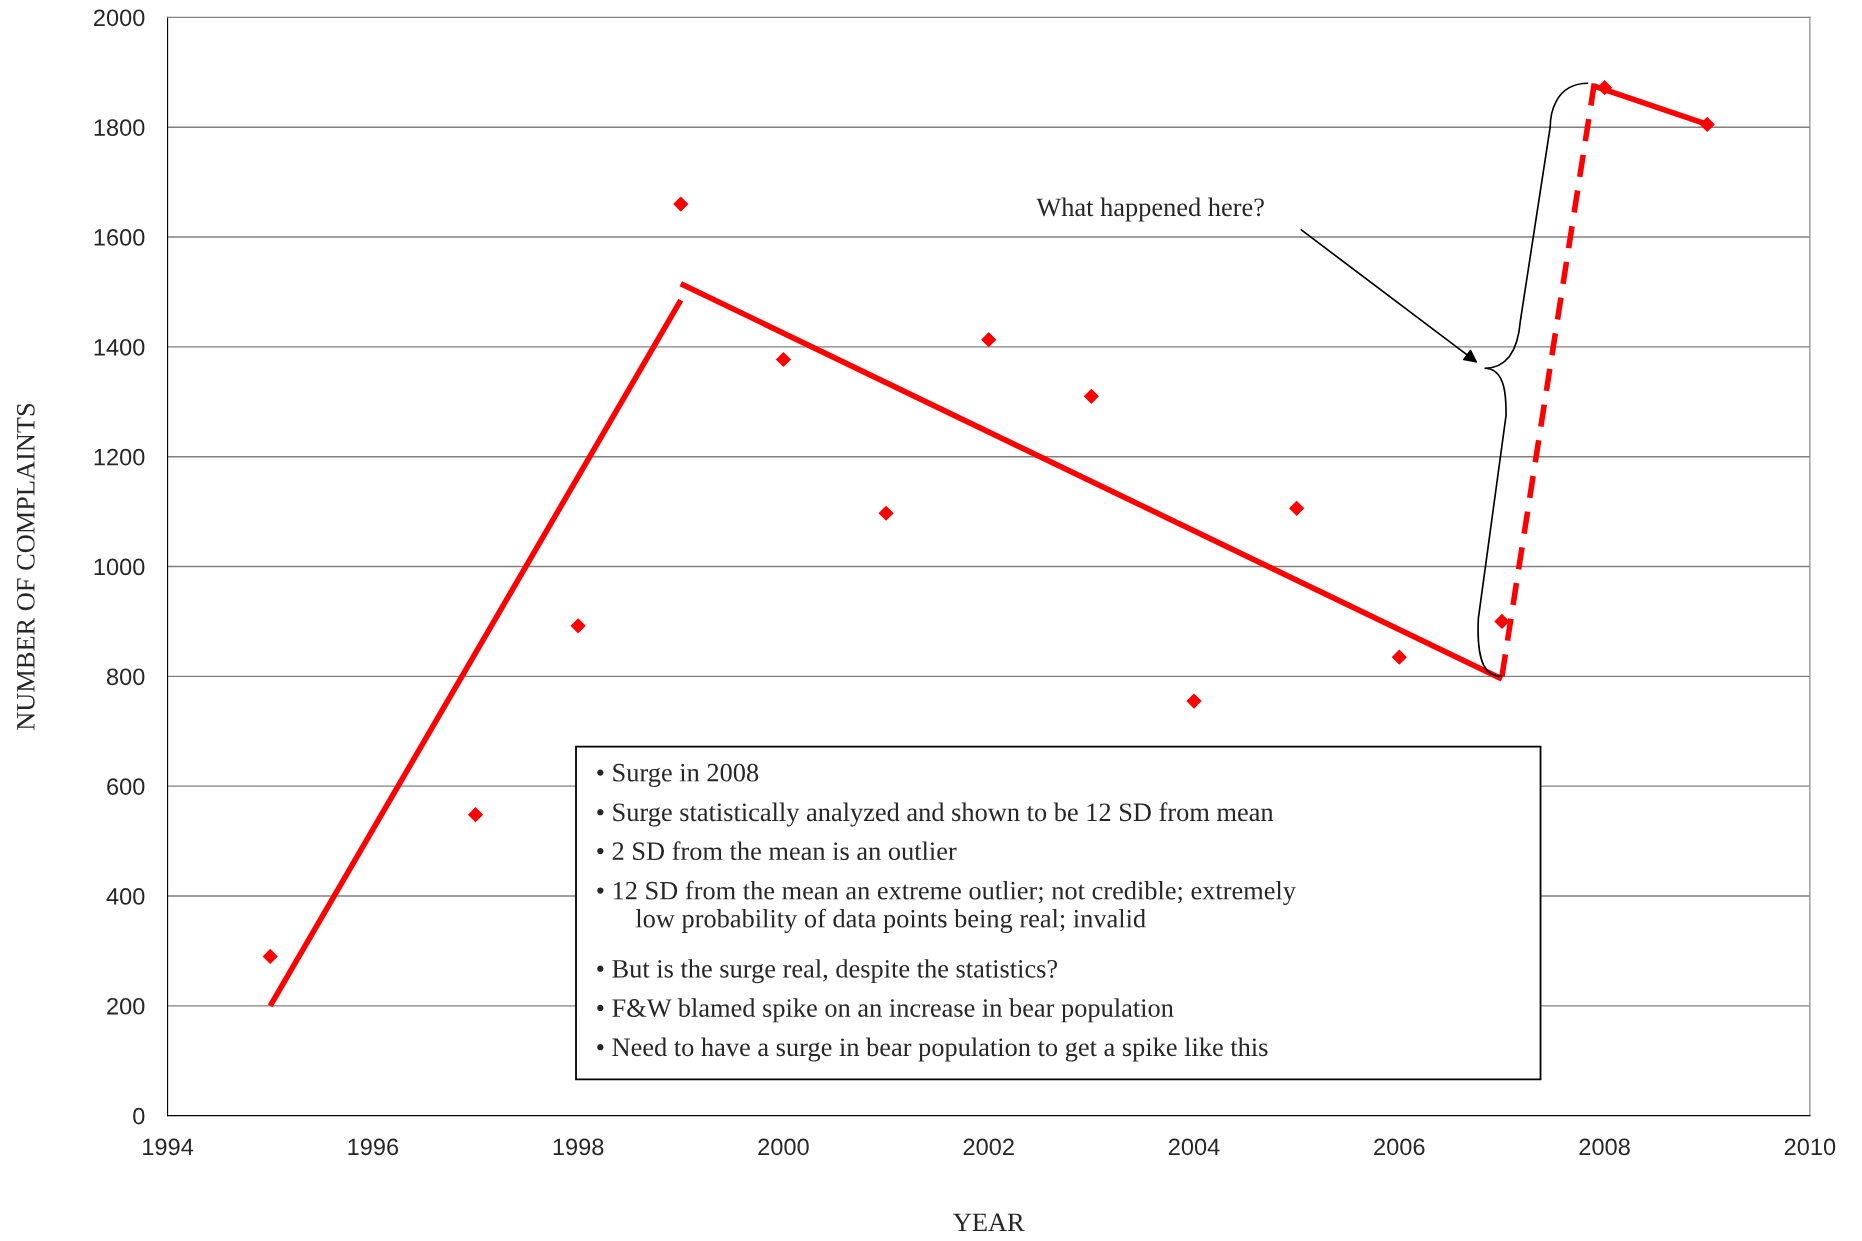 The image size is (1862, 1241). Describe the element at coordinates (139, 1116) in the screenshot. I see `y-tick-label: 0` at that location.